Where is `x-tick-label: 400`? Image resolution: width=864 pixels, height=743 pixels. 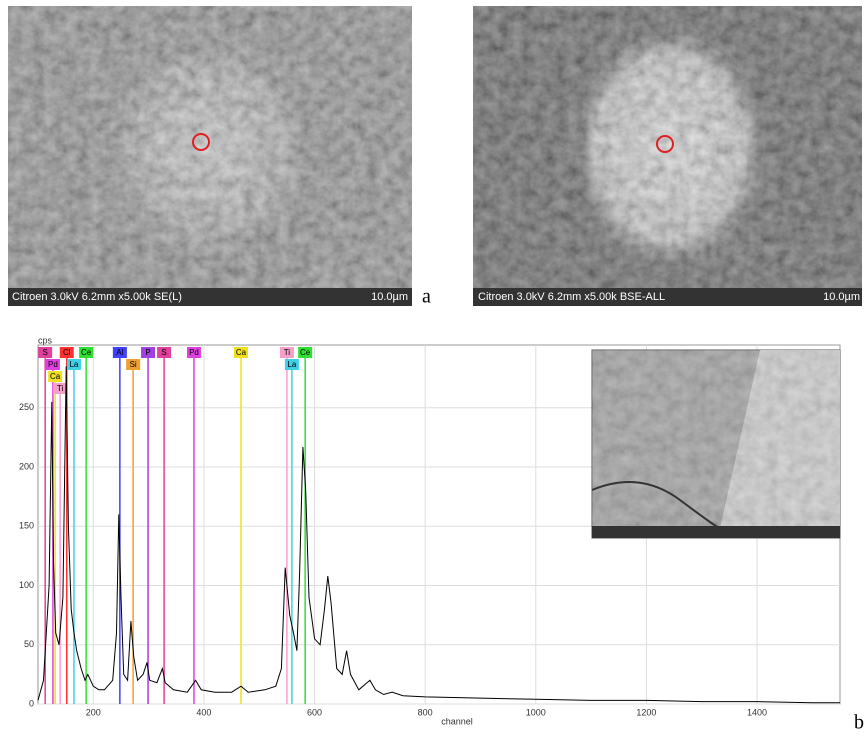
x-tick-label: 400 is located at coordinates (203, 712).